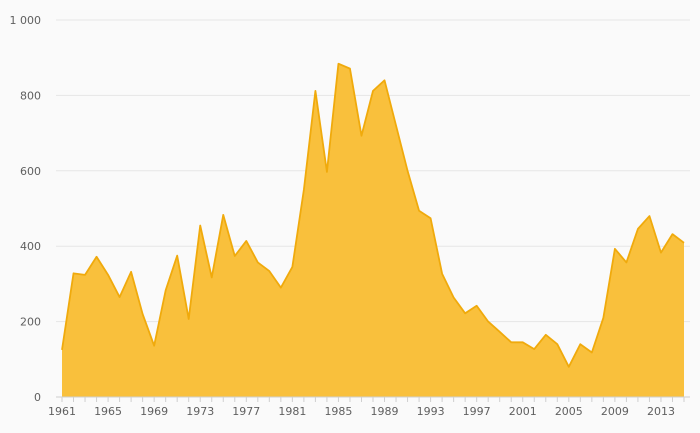 The height and width of the screenshot is (433, 700). What do you see at coordinates (661, 411) in the screenshot?
I see `x-tick-label: 2013` at bounding box center [661, 411].